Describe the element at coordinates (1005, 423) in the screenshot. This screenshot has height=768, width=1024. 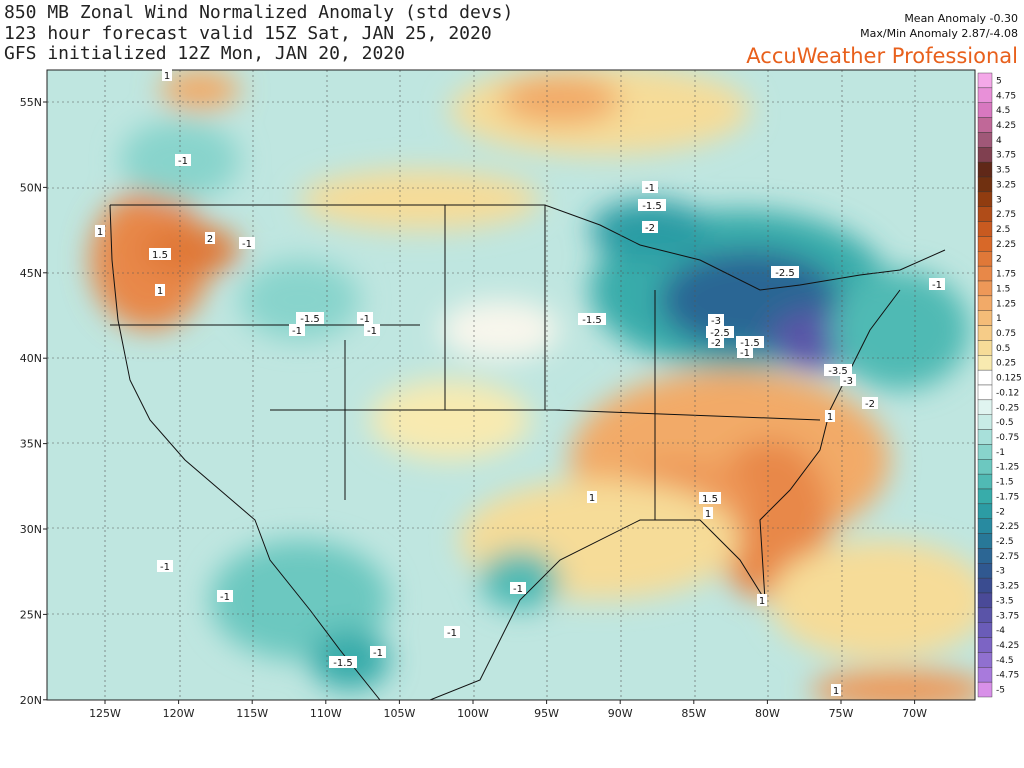
I see `colorbar-label: -0.5` at that location.